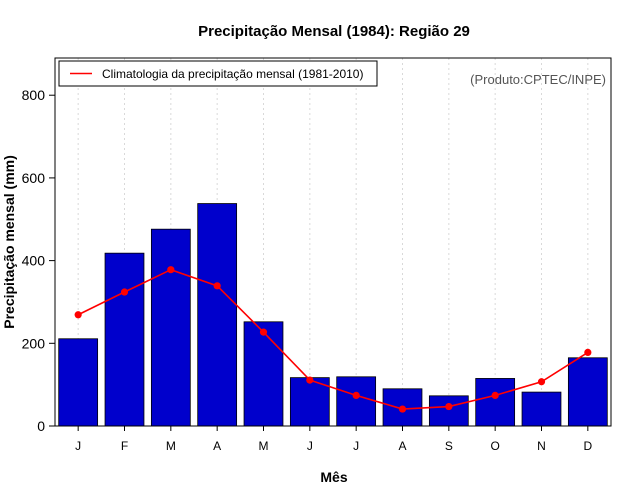 This screenshot has width=640, height=500. What do you see at coordinates (34, 178) in the screenshot?
I see `y-tick-label: 600` at bounding box center [34, 178].